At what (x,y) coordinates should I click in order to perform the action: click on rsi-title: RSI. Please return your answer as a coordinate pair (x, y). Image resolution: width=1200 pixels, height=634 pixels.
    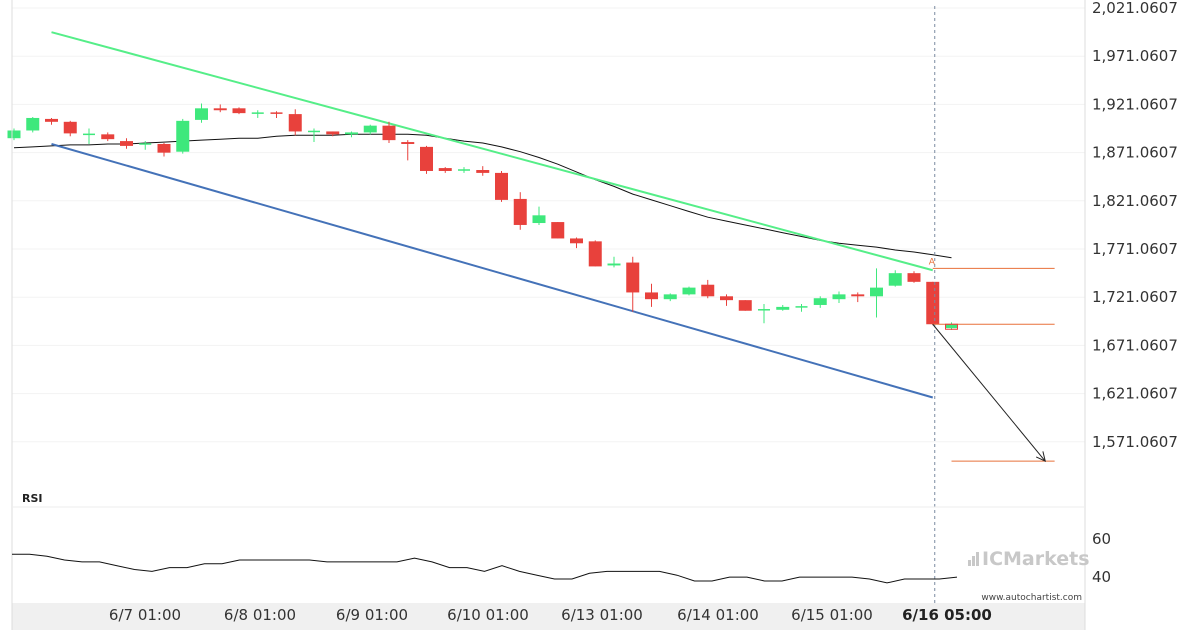
    Looking at the image, I should click on (32, 498).